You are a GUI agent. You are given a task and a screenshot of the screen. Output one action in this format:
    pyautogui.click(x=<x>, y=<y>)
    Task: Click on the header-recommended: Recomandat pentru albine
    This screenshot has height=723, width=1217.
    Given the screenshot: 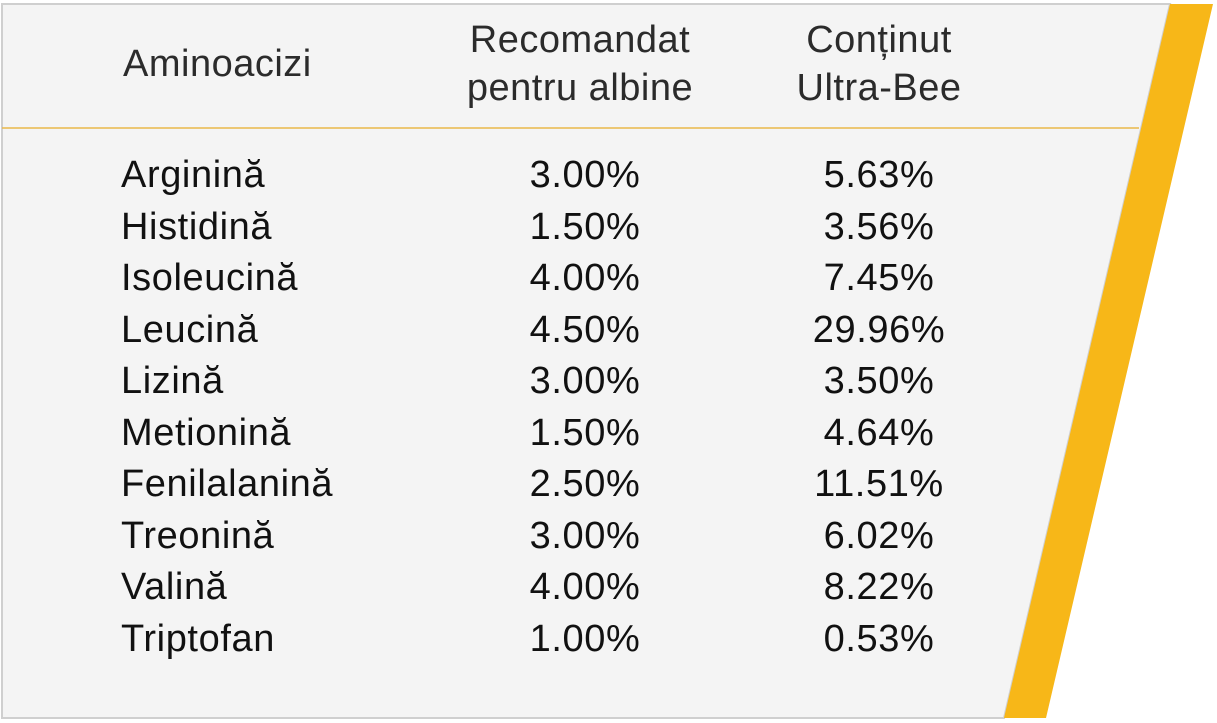 What is the action you would take?
    pyautogui.click(x=580, y=64)
    